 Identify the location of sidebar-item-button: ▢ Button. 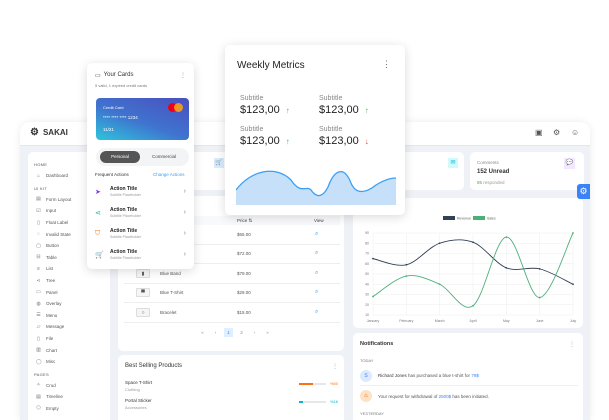
(72, 246).